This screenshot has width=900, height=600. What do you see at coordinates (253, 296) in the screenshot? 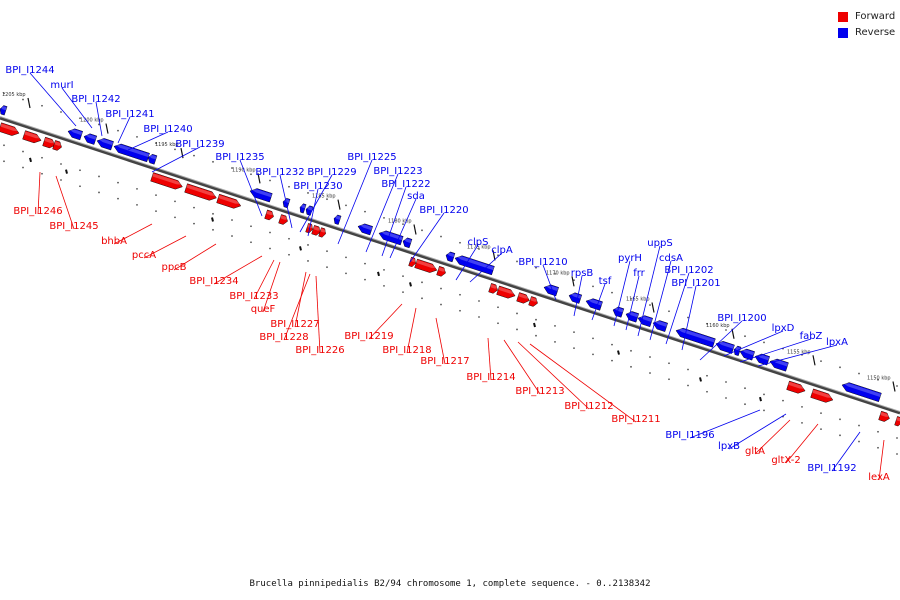
I see `forward-gene-label: BPI_I1233` at bounding box center [253, 296].